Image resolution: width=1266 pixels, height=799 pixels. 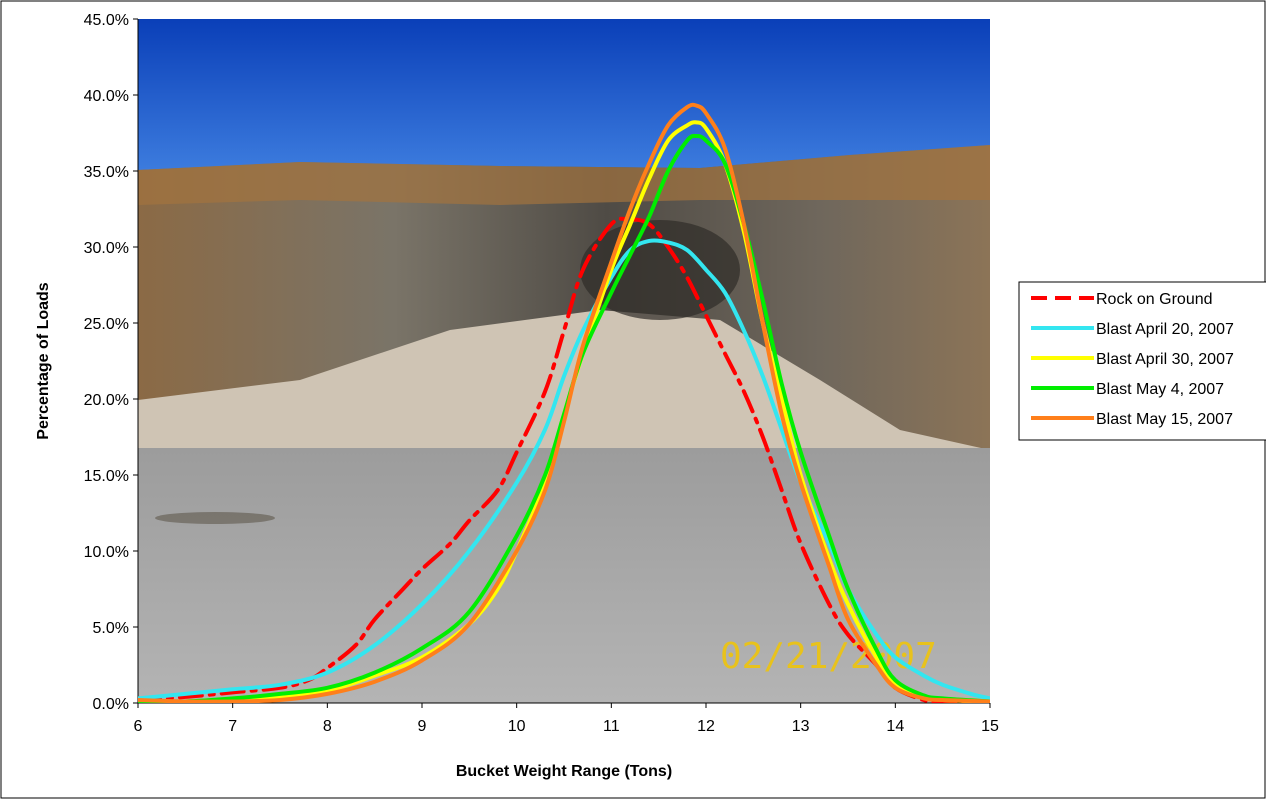 I want to click on x-tick-label: 6, so click(x=138, y=726).